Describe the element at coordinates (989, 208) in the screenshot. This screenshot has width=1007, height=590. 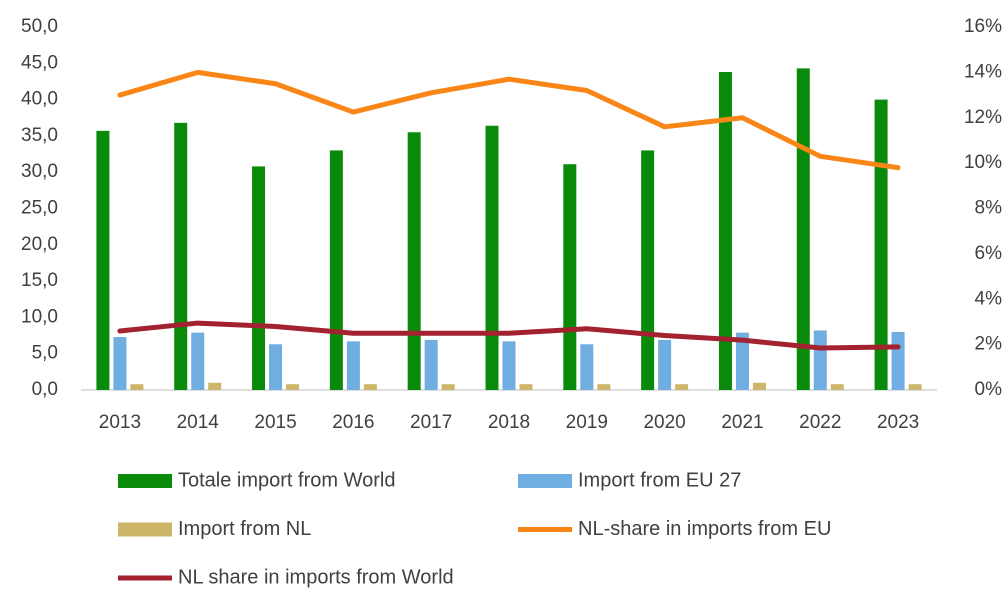
I see `y2-tick-label: 8%` at that location.